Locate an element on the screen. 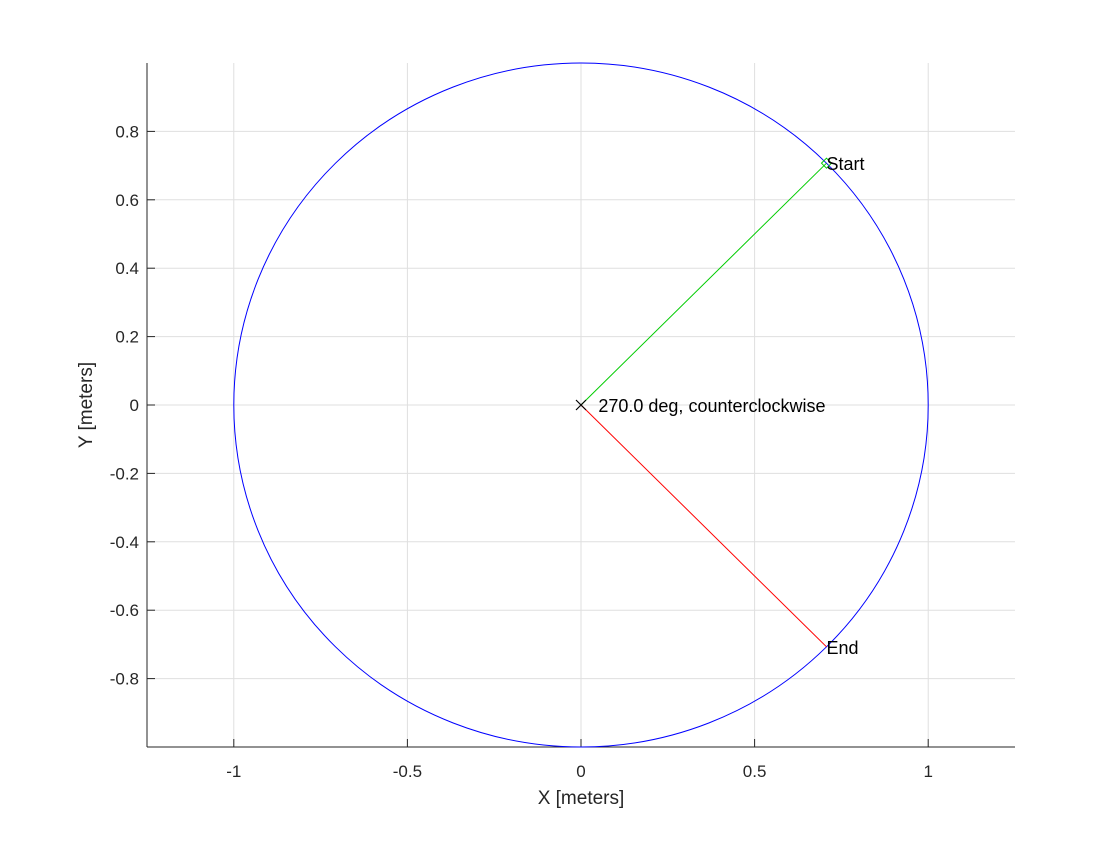 The width and height of the screenshot is (1120, 845). y-axis-label: Y [meters] is located at coordinates (86, 405).